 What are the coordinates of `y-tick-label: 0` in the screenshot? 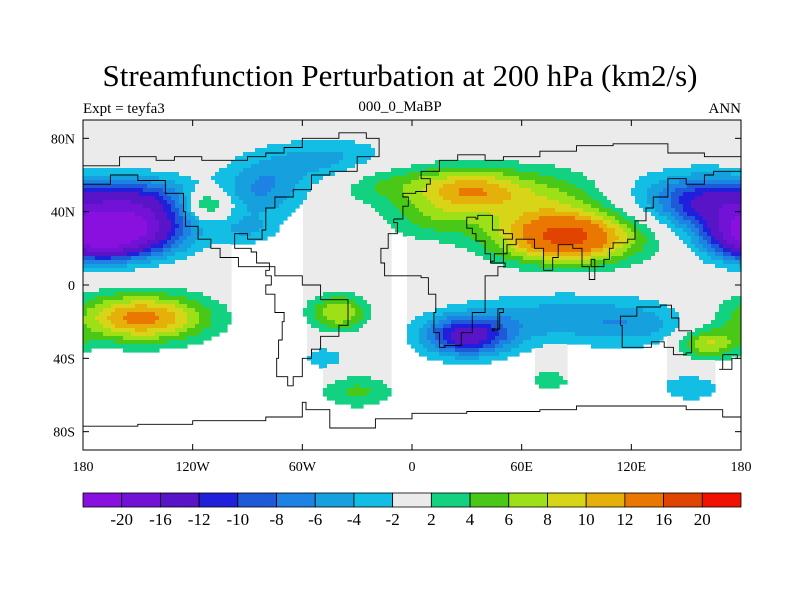 It's located at (71, 286).